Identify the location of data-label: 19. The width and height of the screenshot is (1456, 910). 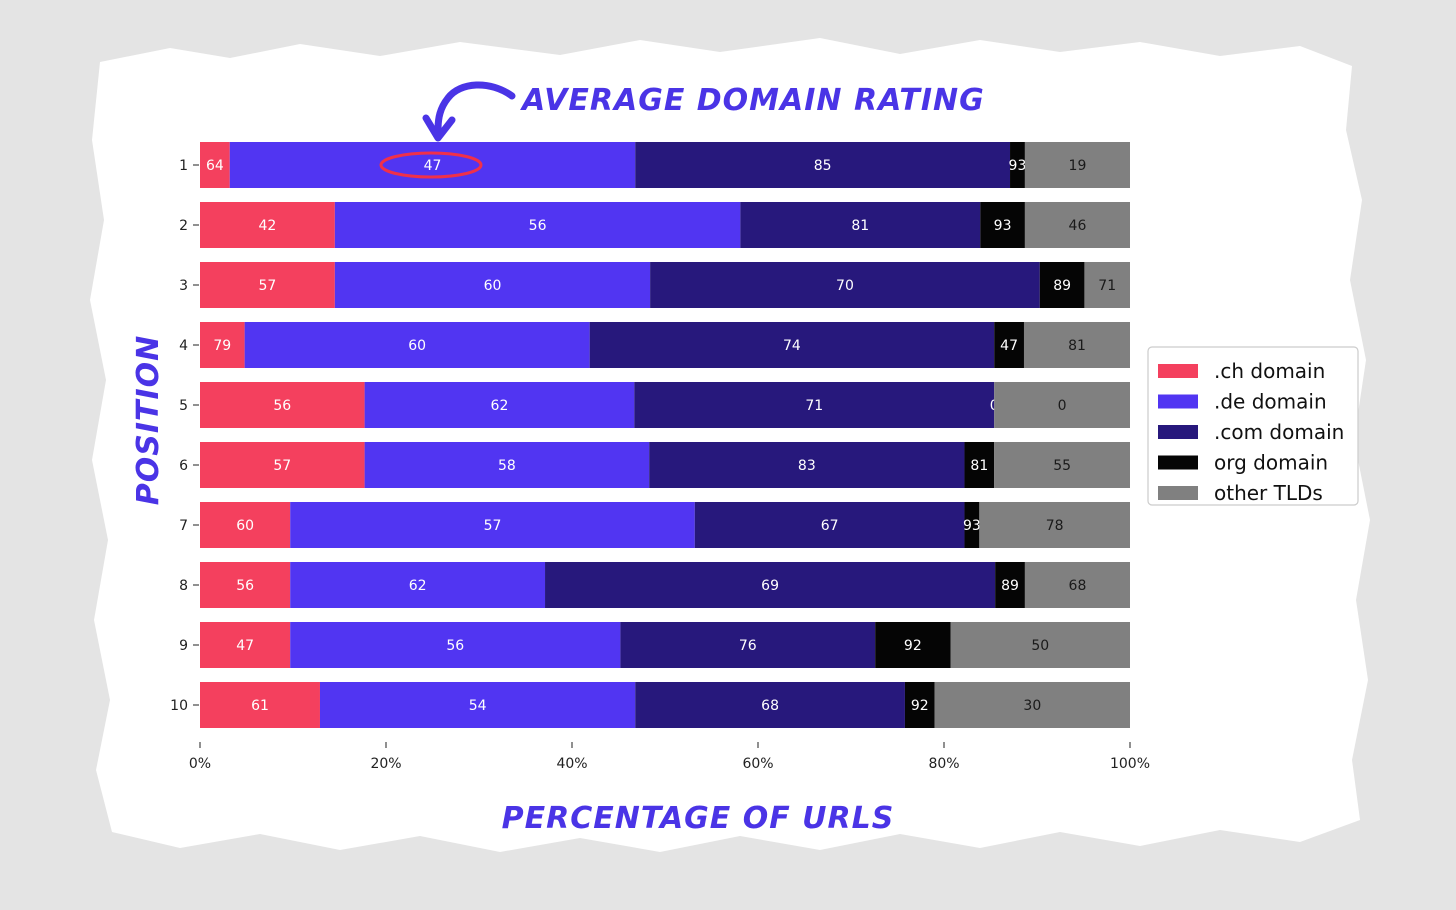
(1078, 166).